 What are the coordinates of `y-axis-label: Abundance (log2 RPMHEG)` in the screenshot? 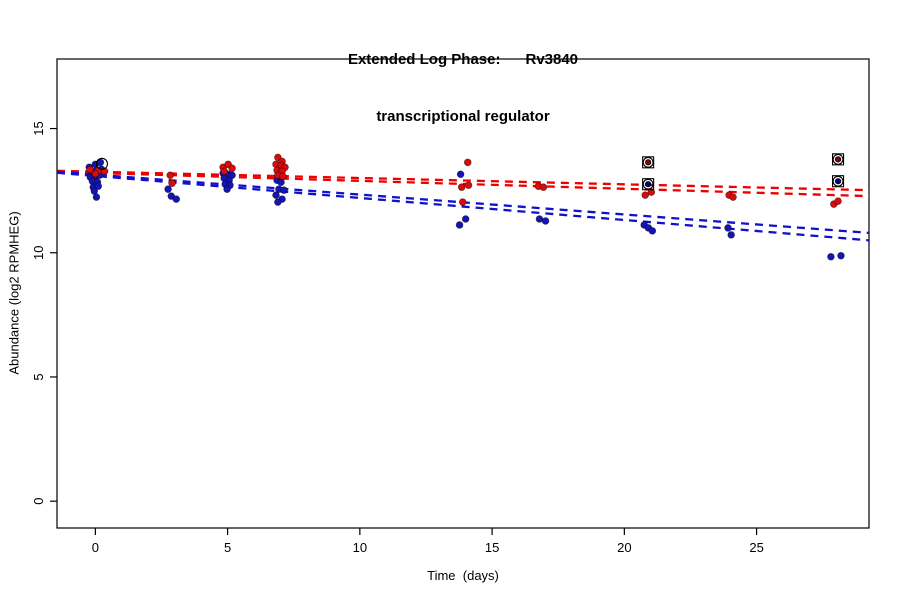 It's located at (14, 293).